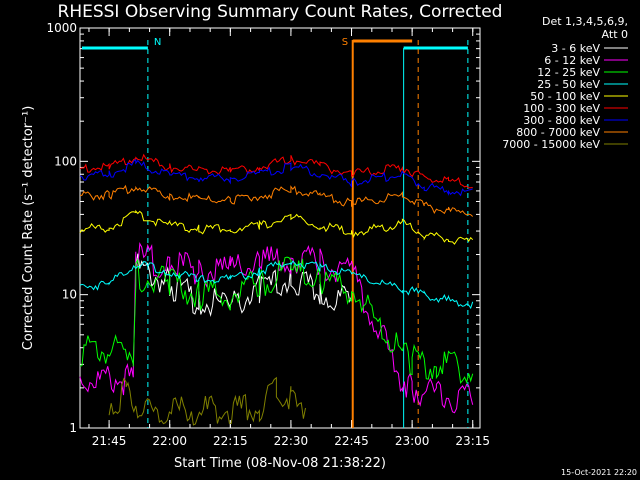 This screenshot has width=640, height=480. What do you see at coordinates (575, 48) in the screenshot?
I see `legend-label: 3 - 6 keV` at bounding box center [575, 48].